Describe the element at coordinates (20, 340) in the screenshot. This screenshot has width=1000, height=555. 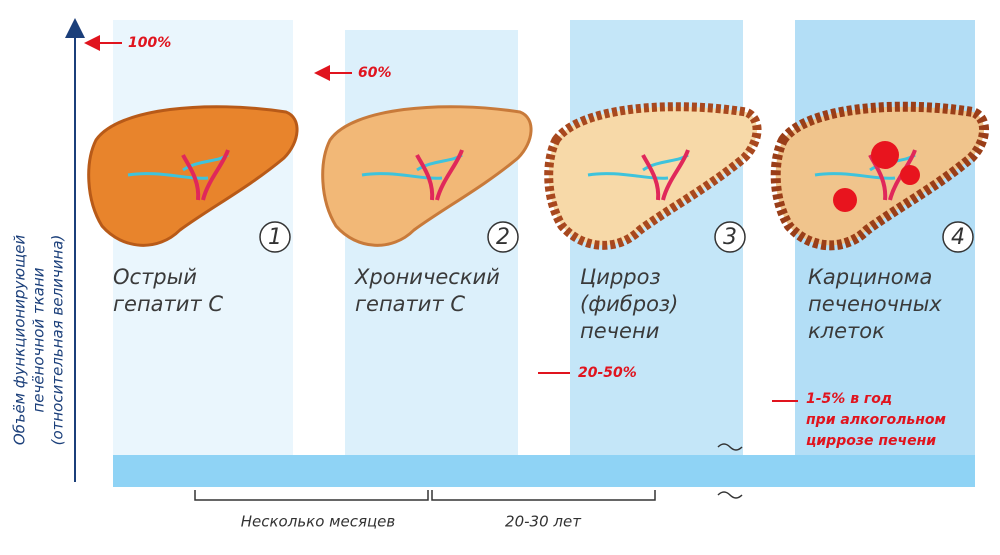
I see `y-axis-label-line: Объём функционирующей` at that location.